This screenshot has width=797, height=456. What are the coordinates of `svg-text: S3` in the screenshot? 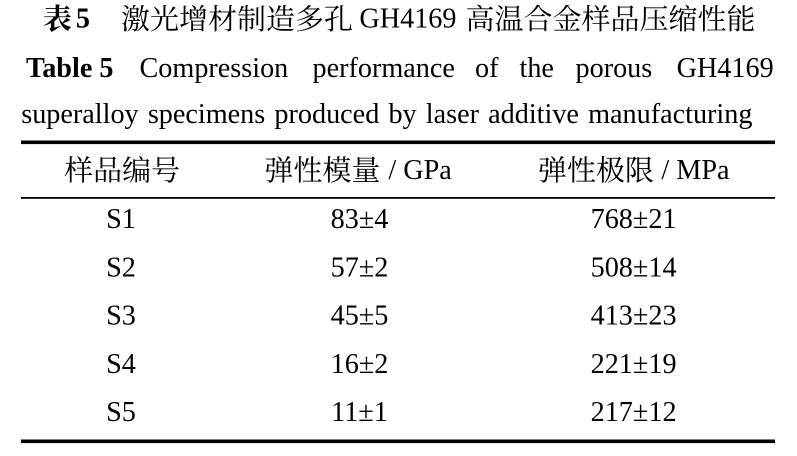 It's located at (121, 316).